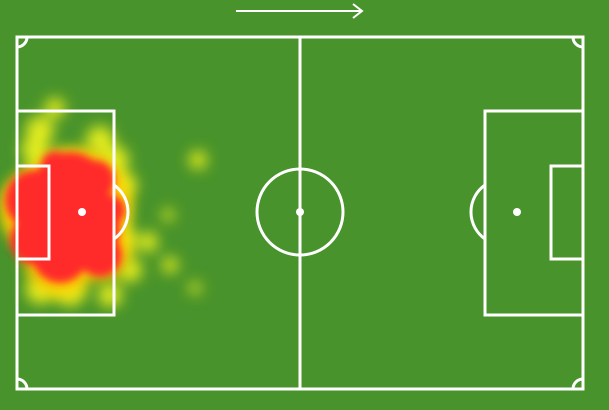  I want to click on corner-arc-bl, so click(22, 383).